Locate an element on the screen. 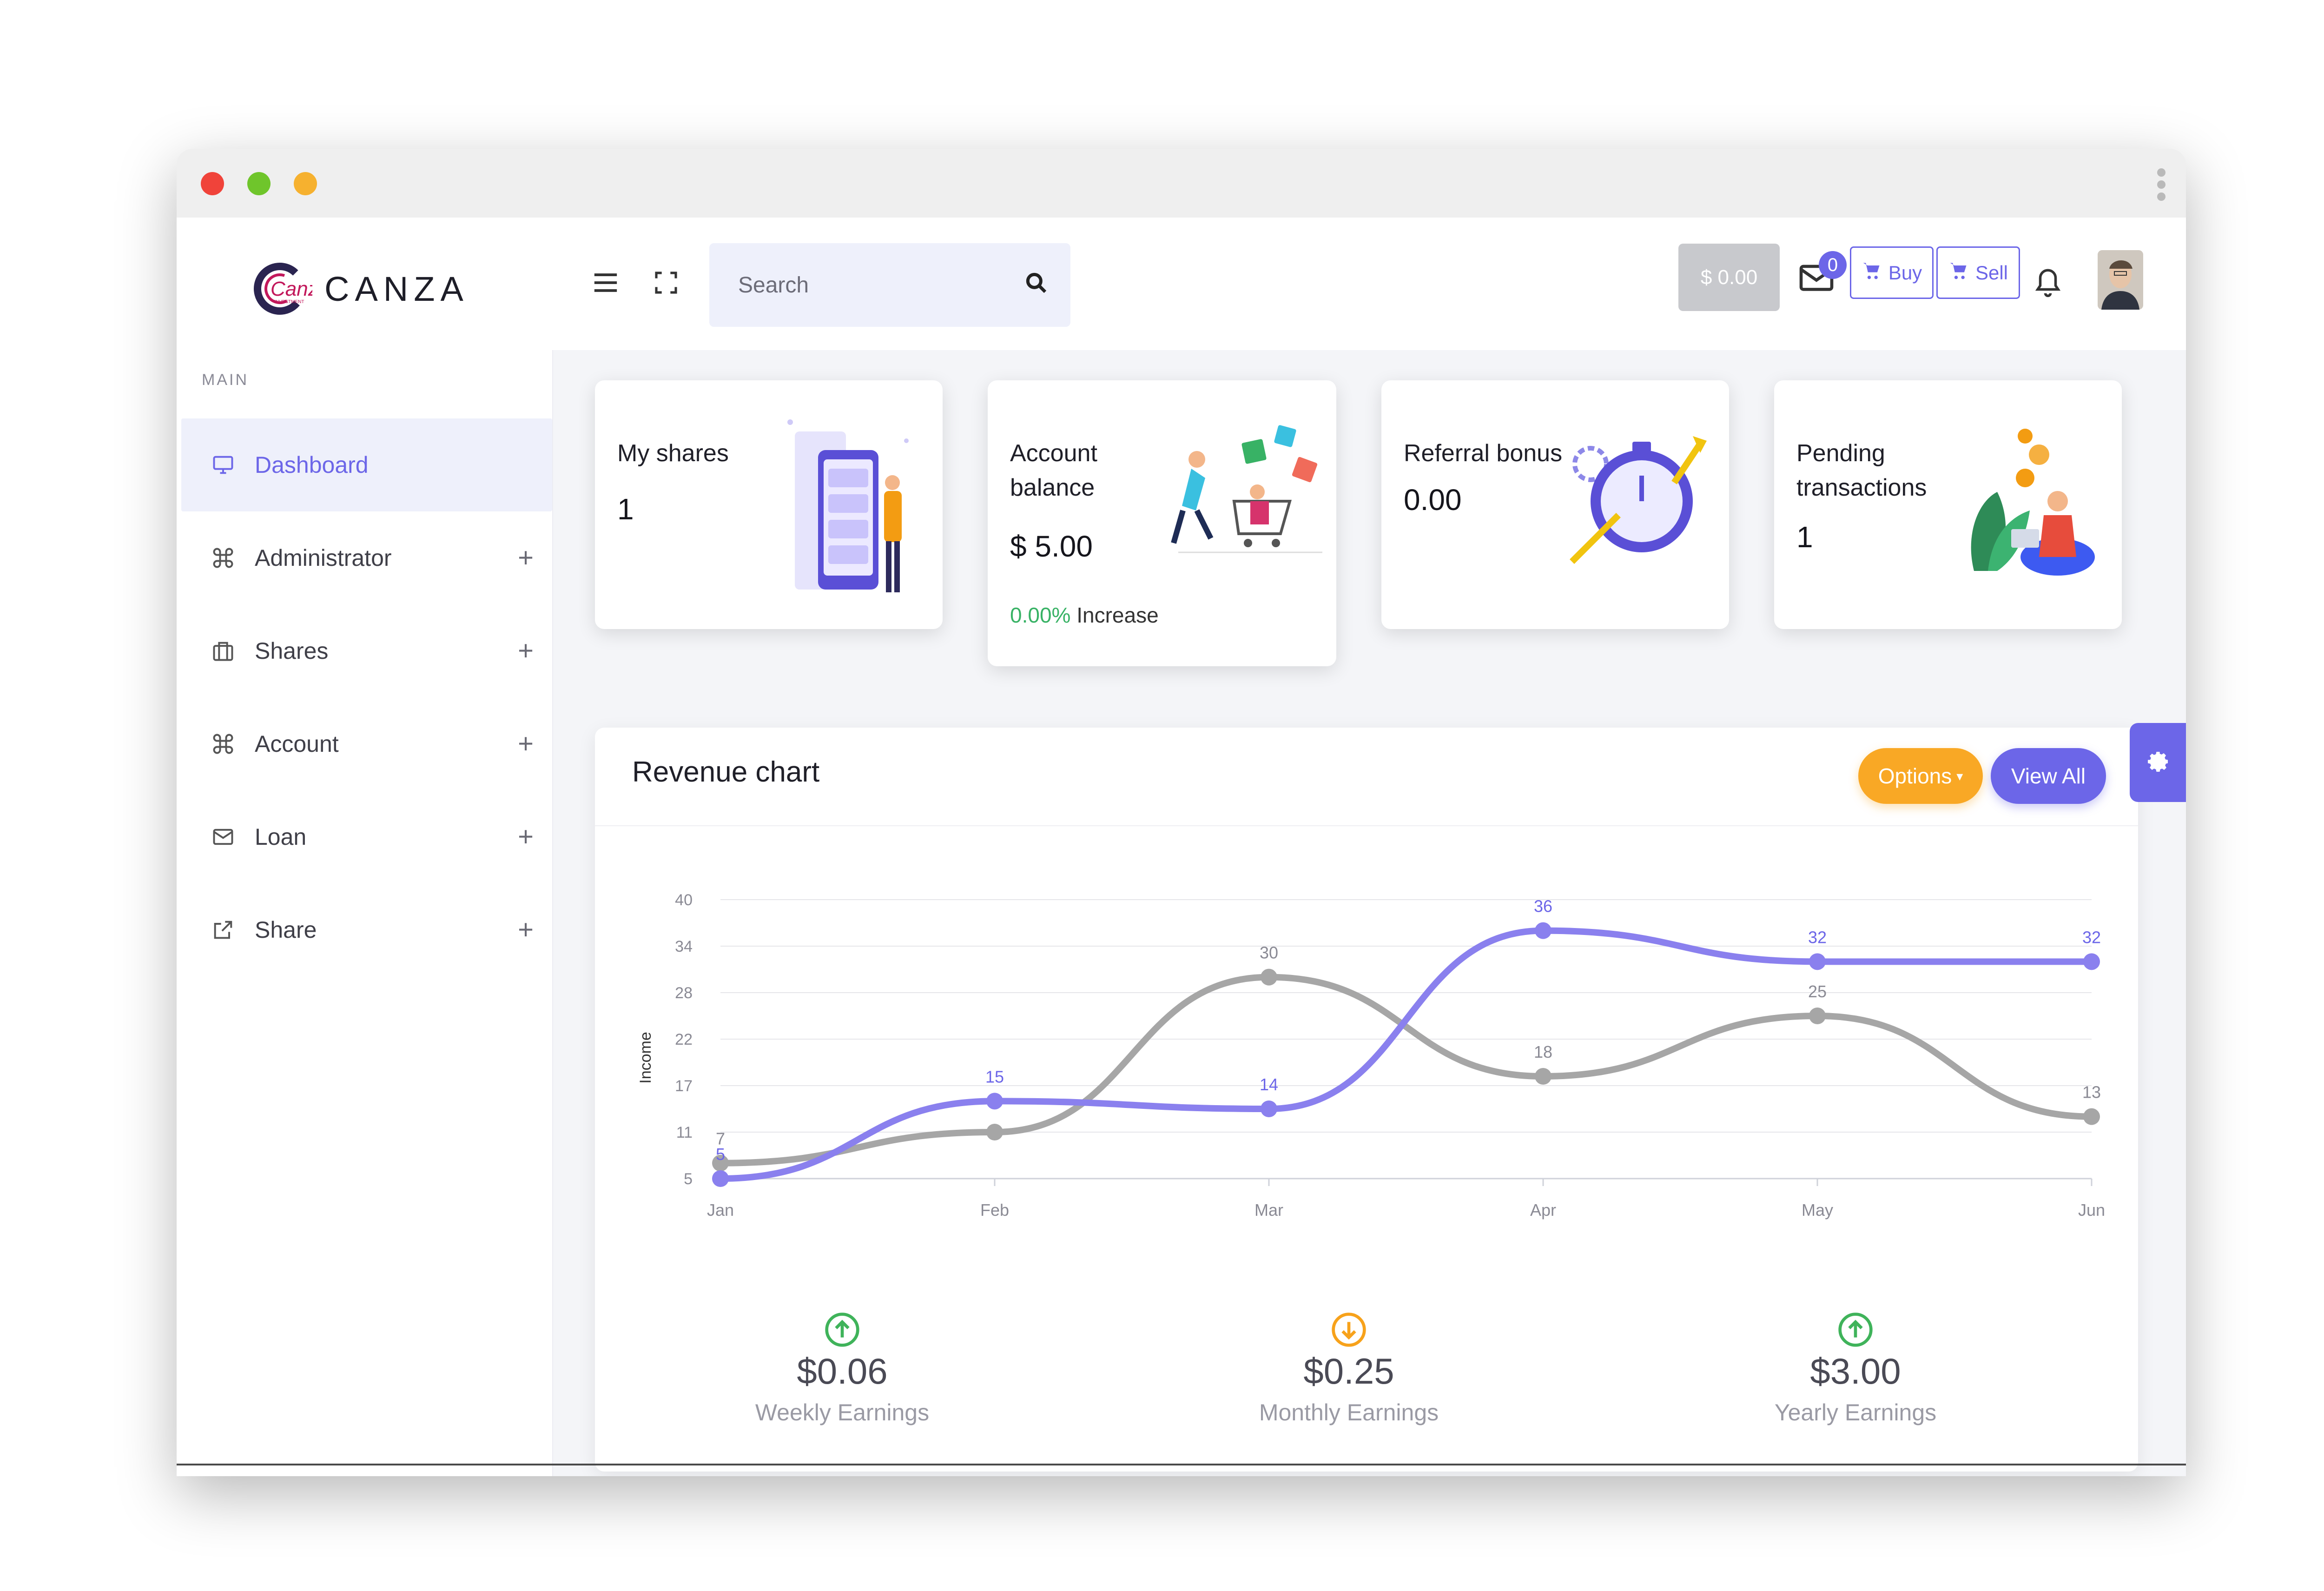  canza-logo-icon: Canza INVESTMENT is located at coordinates (291, 289).